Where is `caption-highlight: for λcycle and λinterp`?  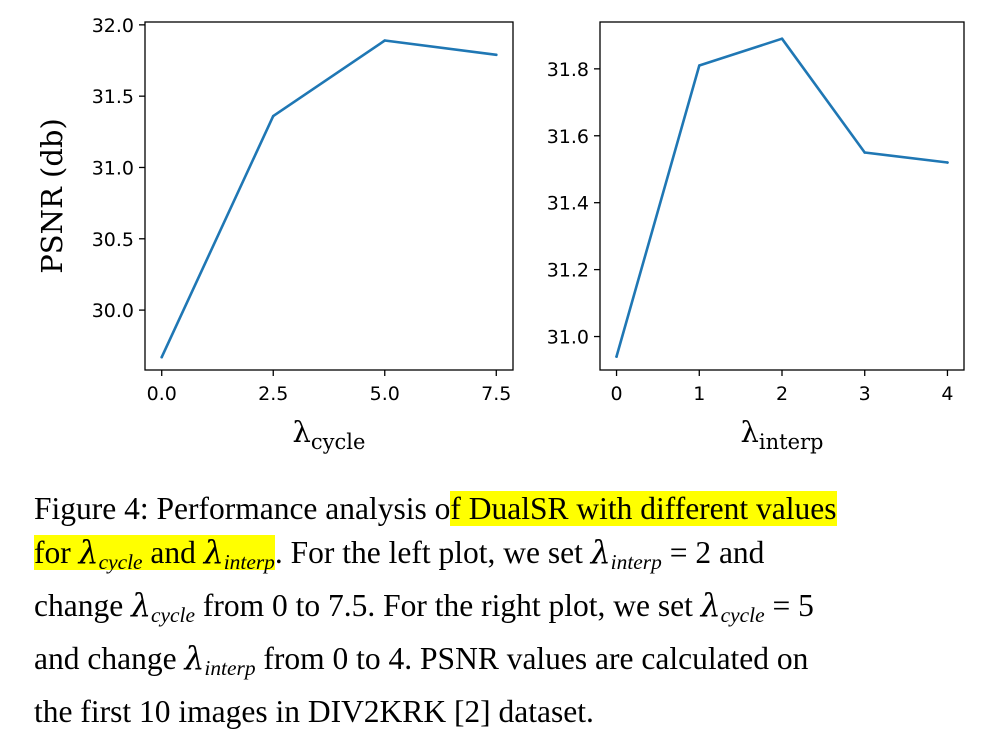 caption-highlight: for λcycle and λinterp is located at coordinates (154, 554).